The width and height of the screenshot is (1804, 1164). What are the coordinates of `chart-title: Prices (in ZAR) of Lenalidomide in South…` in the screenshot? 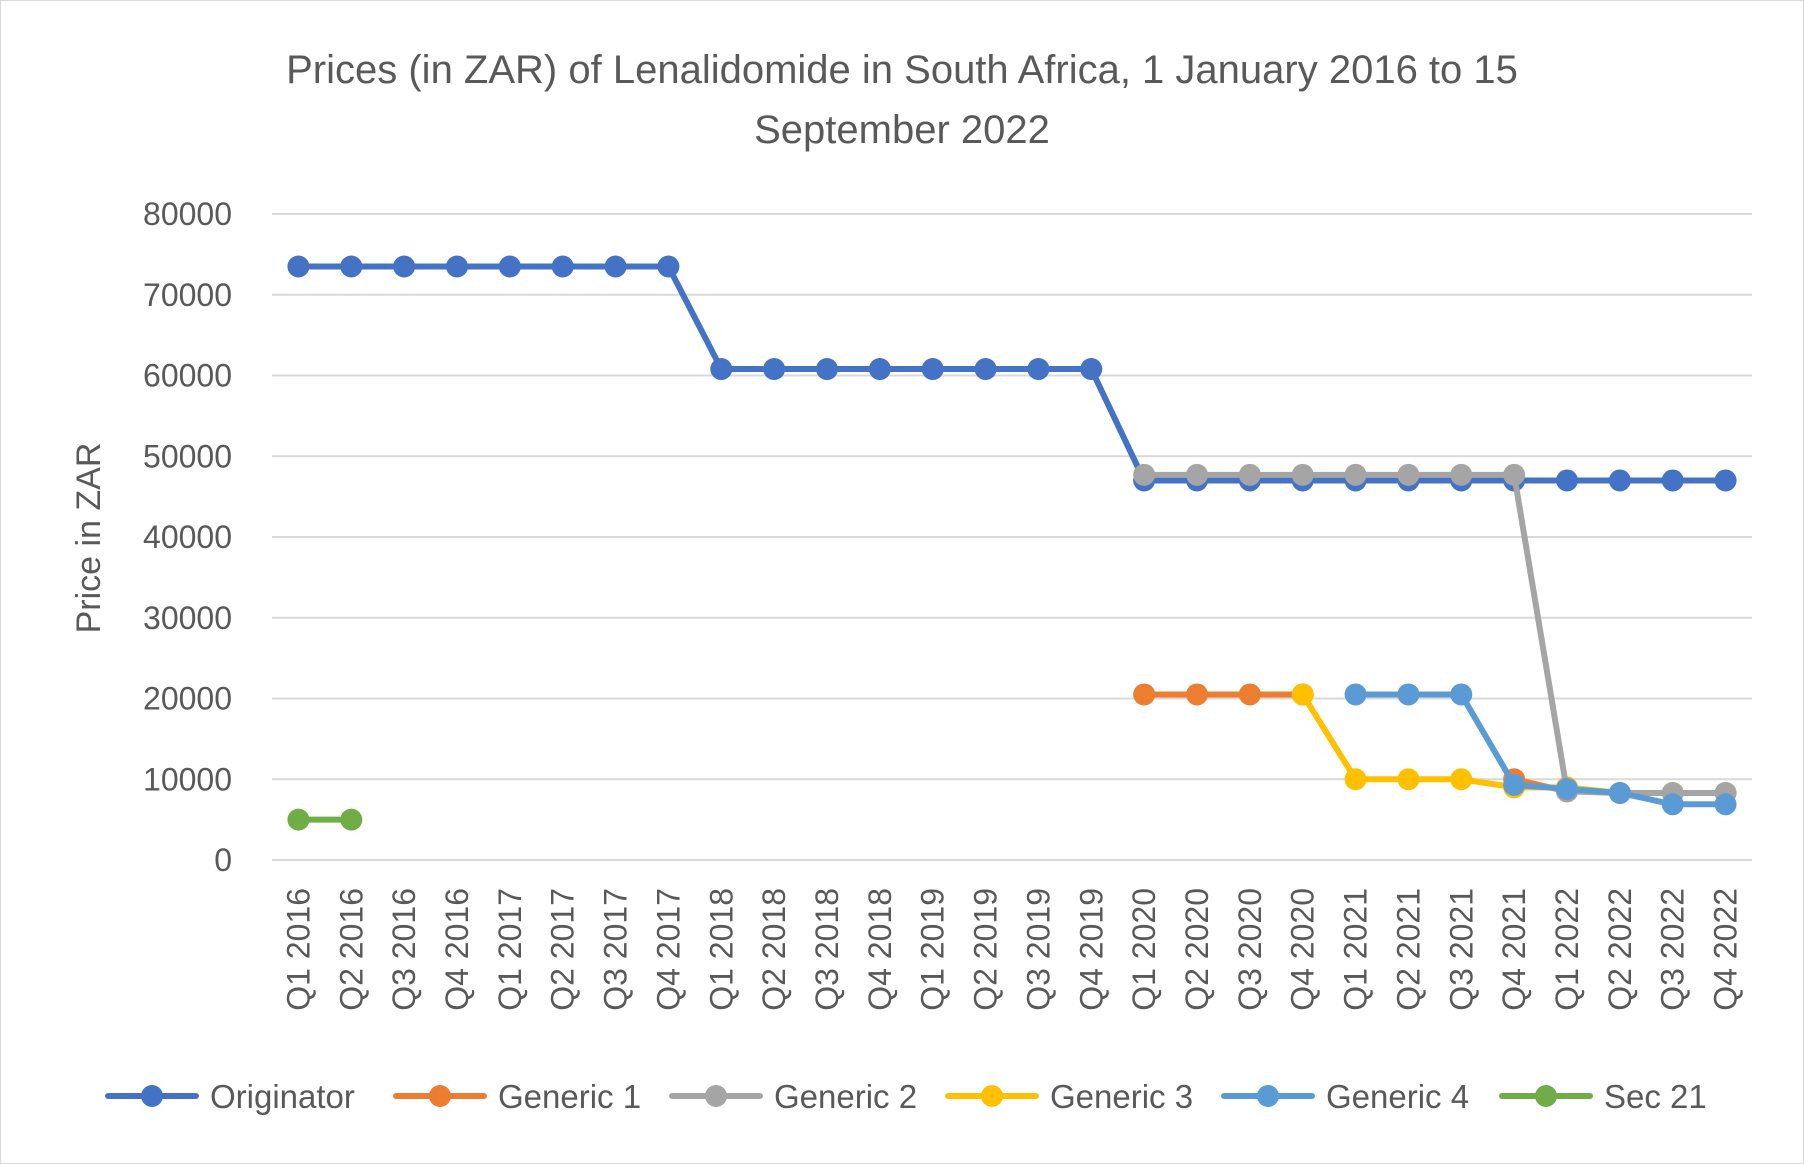 It's located at (902, 100).